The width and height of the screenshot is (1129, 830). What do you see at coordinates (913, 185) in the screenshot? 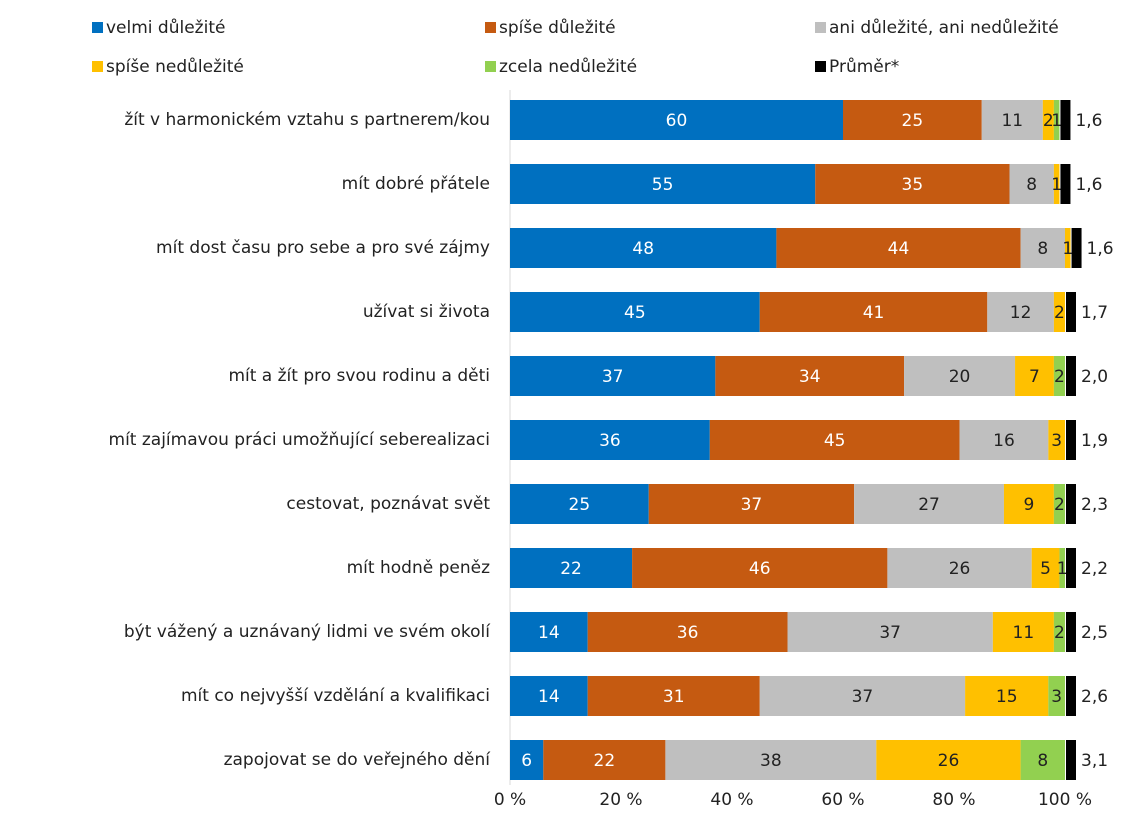
I see `value-label: 35` at bounding box center [913, 185].